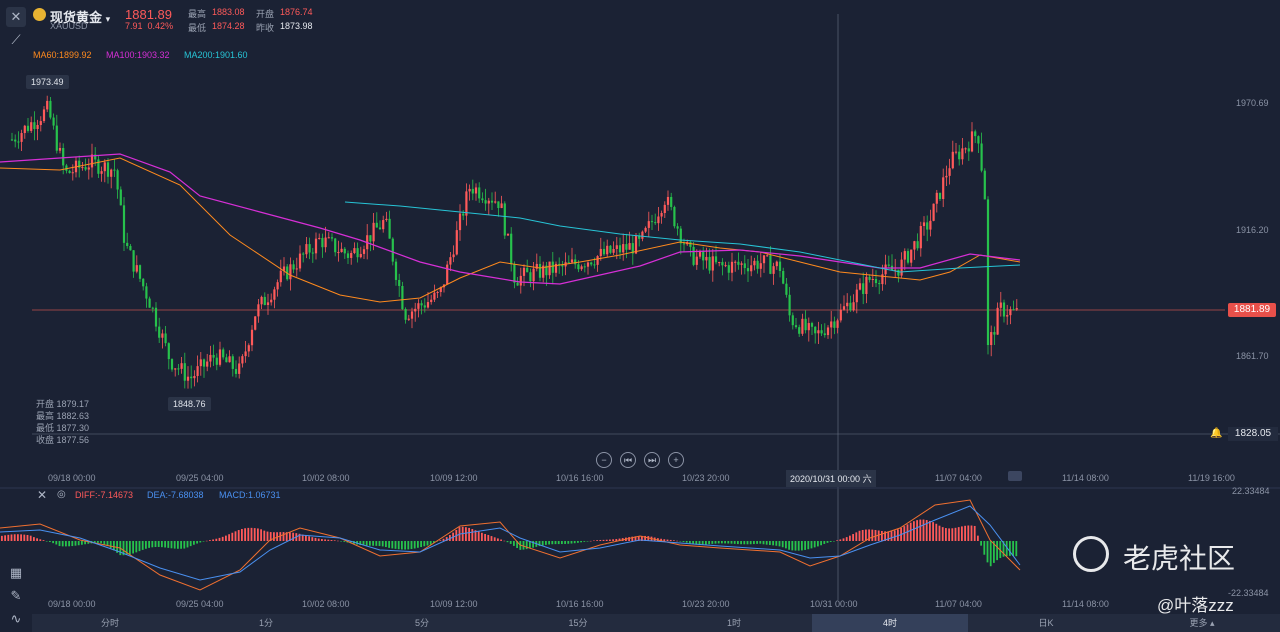 The height and width of the screenshot is (632, 1280). What do you see at coordinates (421, 623) in the screenshot?
I see `tab-timeframe: 5分` at bounding box center [421, 623].